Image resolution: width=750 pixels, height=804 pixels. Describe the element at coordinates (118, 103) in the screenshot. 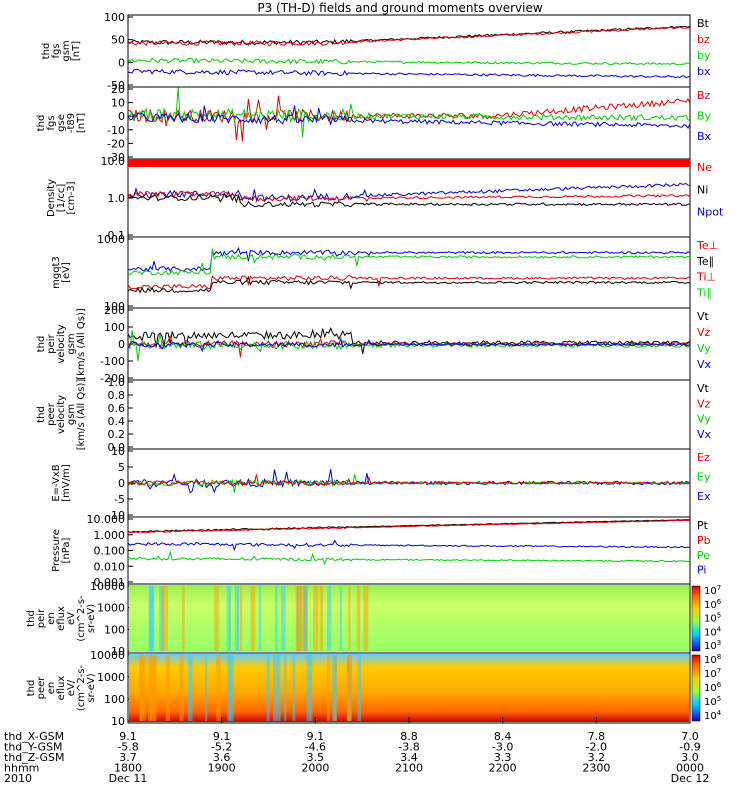

I see `y-tick-label: 10` at that location.